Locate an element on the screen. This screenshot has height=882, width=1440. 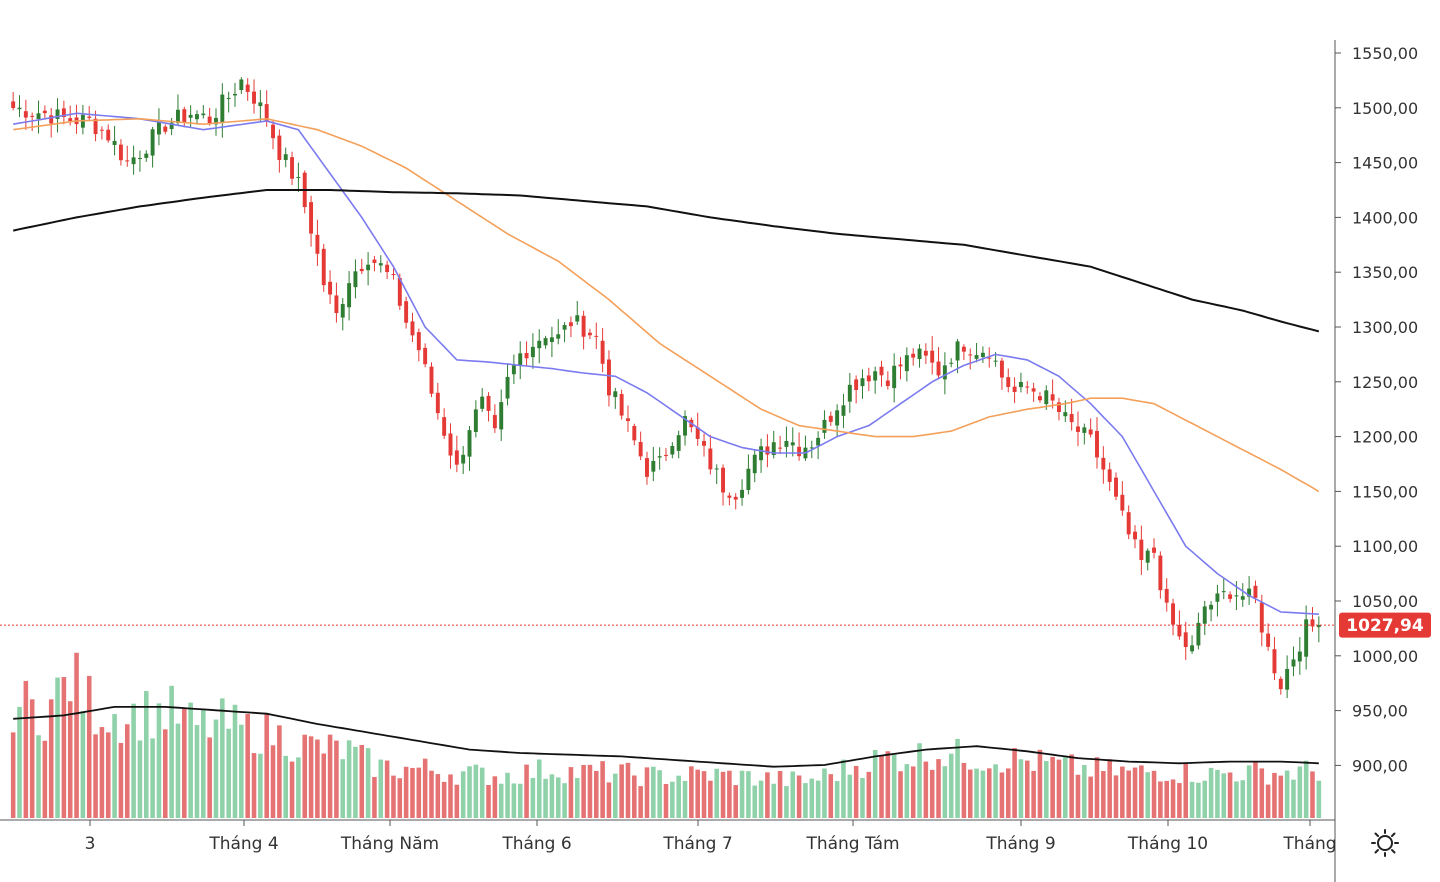
y-tick-label: 1300,00 is located at coordinates (1385, 327).